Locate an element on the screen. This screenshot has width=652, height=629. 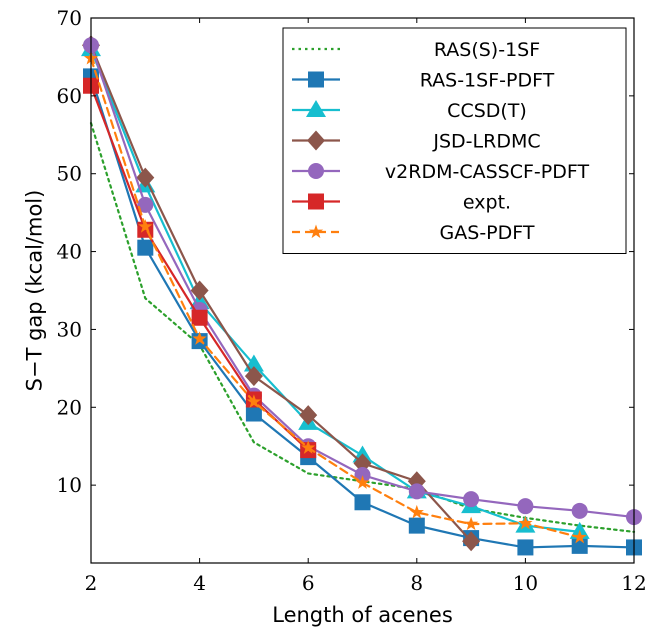
legend-label: expt. is located at coordinates (487, 203).